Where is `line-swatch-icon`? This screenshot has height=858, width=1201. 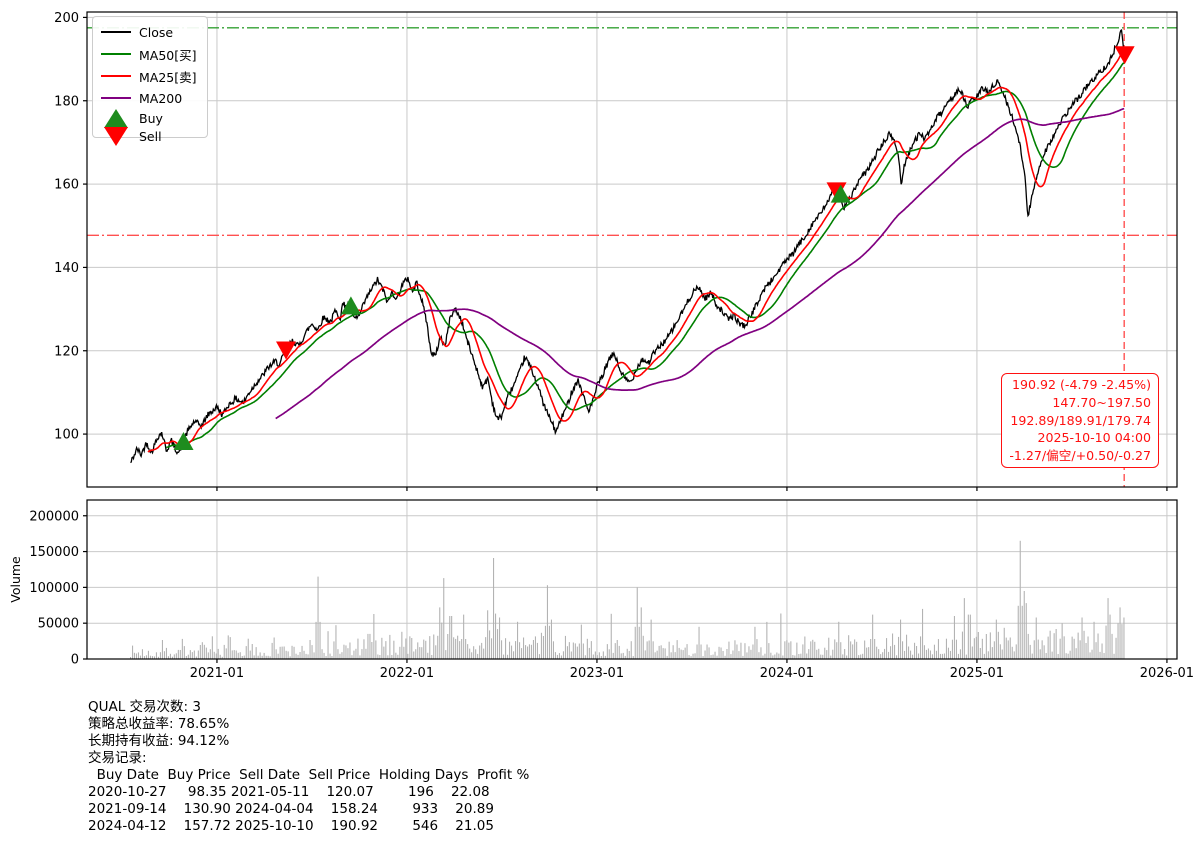
line-swatch-icon is located at coordinates (116, 54).